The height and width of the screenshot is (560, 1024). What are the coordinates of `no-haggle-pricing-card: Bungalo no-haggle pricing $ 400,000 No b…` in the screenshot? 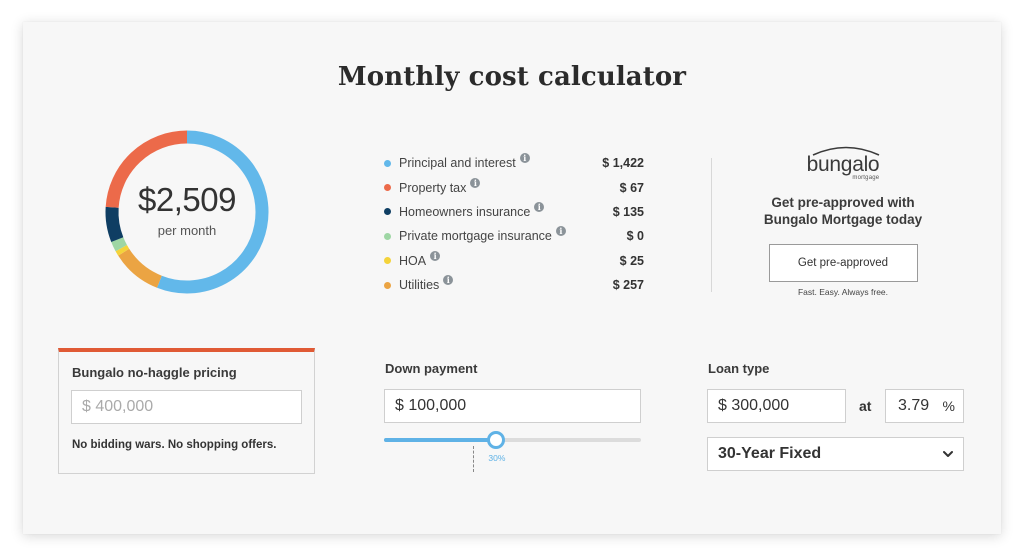 It's located at (186, 411).